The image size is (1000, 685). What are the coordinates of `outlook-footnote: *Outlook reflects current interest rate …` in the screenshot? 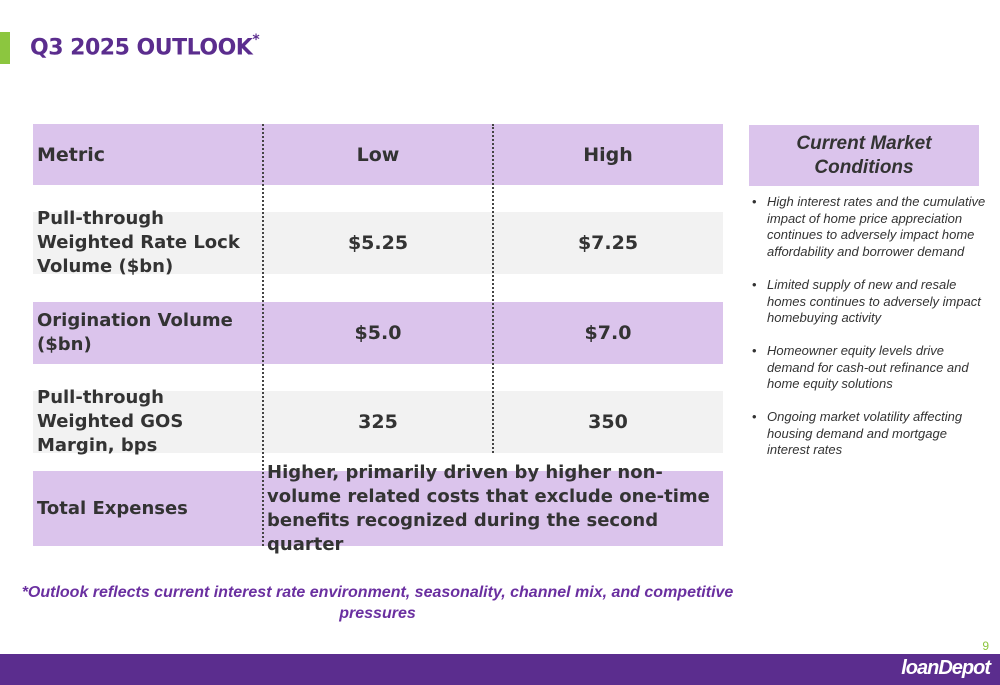 It's located at (377, 603).